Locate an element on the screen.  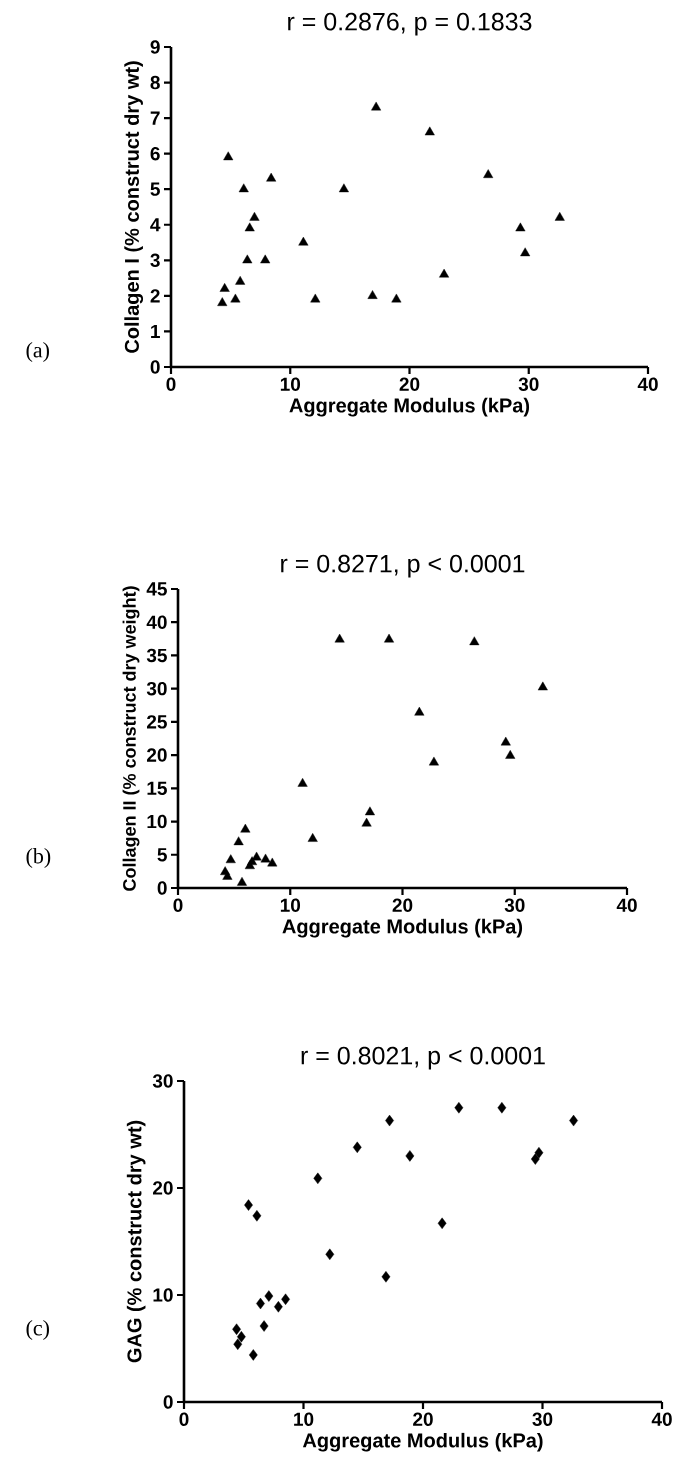
y-tick-label: 25 is located at coordinates (156, 722).